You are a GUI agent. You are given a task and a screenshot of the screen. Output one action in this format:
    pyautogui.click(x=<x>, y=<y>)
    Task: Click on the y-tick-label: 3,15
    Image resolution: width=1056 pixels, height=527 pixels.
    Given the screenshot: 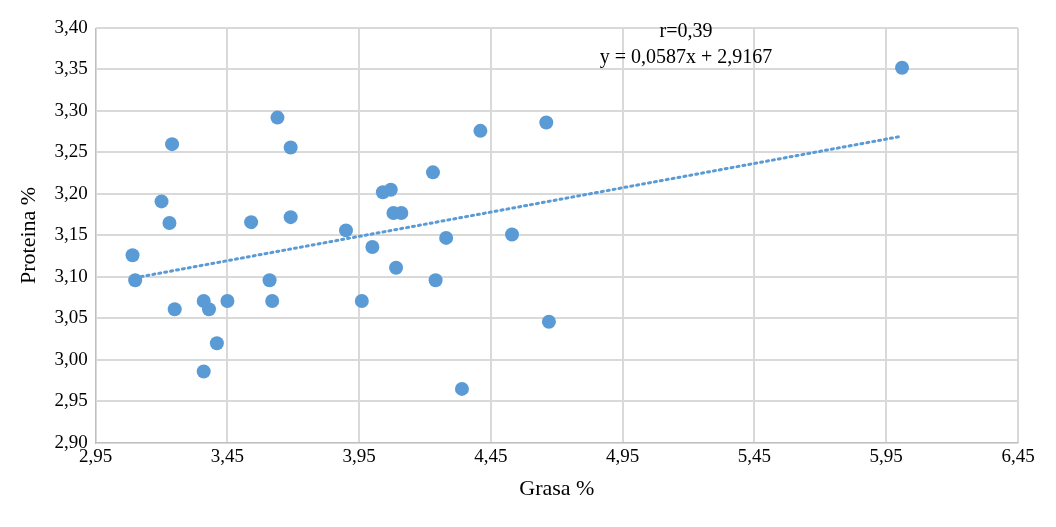 What is the action you would take?
    pyautogui.click(x=71, y=234)
    